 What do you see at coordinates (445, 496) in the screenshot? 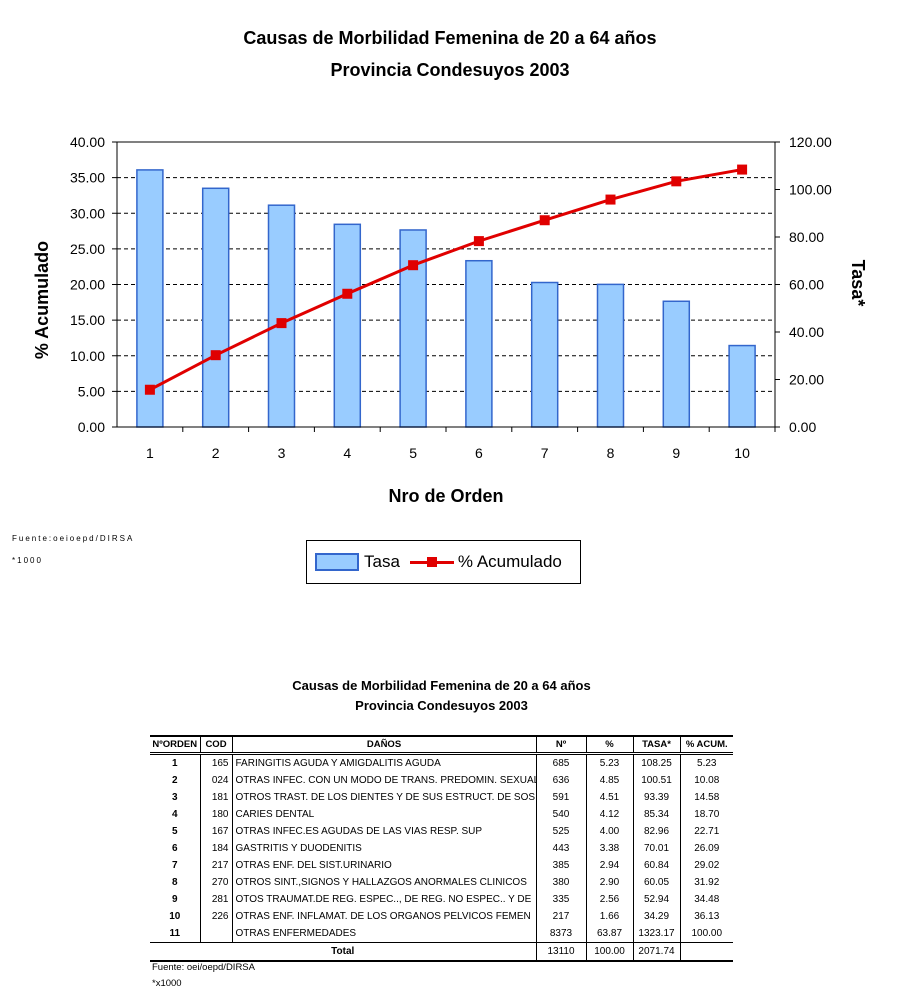
I see `x-axis-title: Nro de Orden` at bounding box center [445, 496].